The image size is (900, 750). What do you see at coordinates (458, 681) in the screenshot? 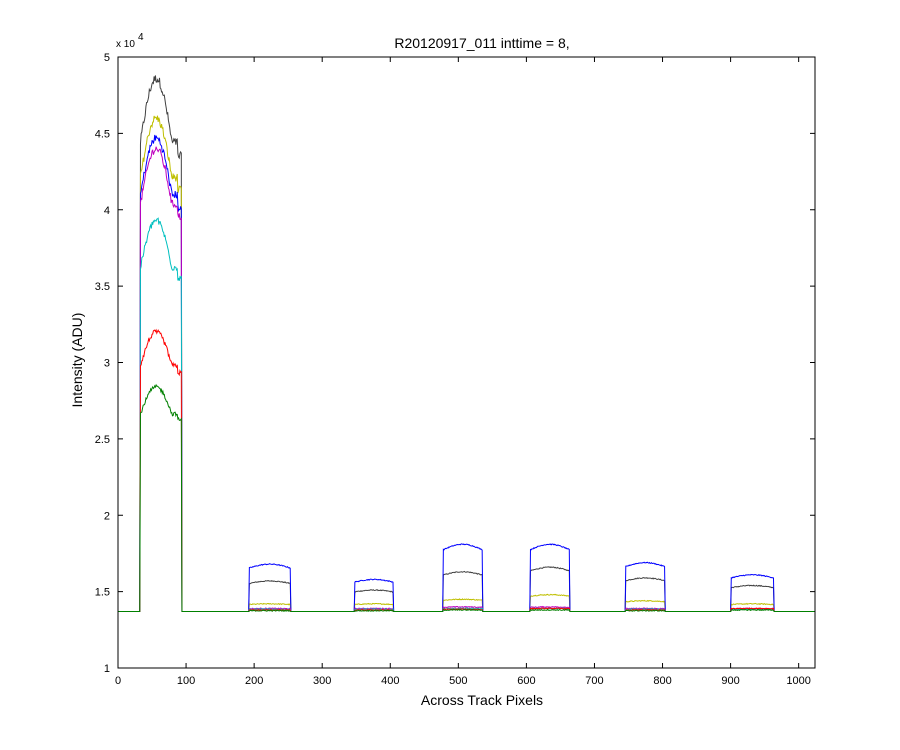
I see `x-tick-label: 500` at bounding box center [458, 681].